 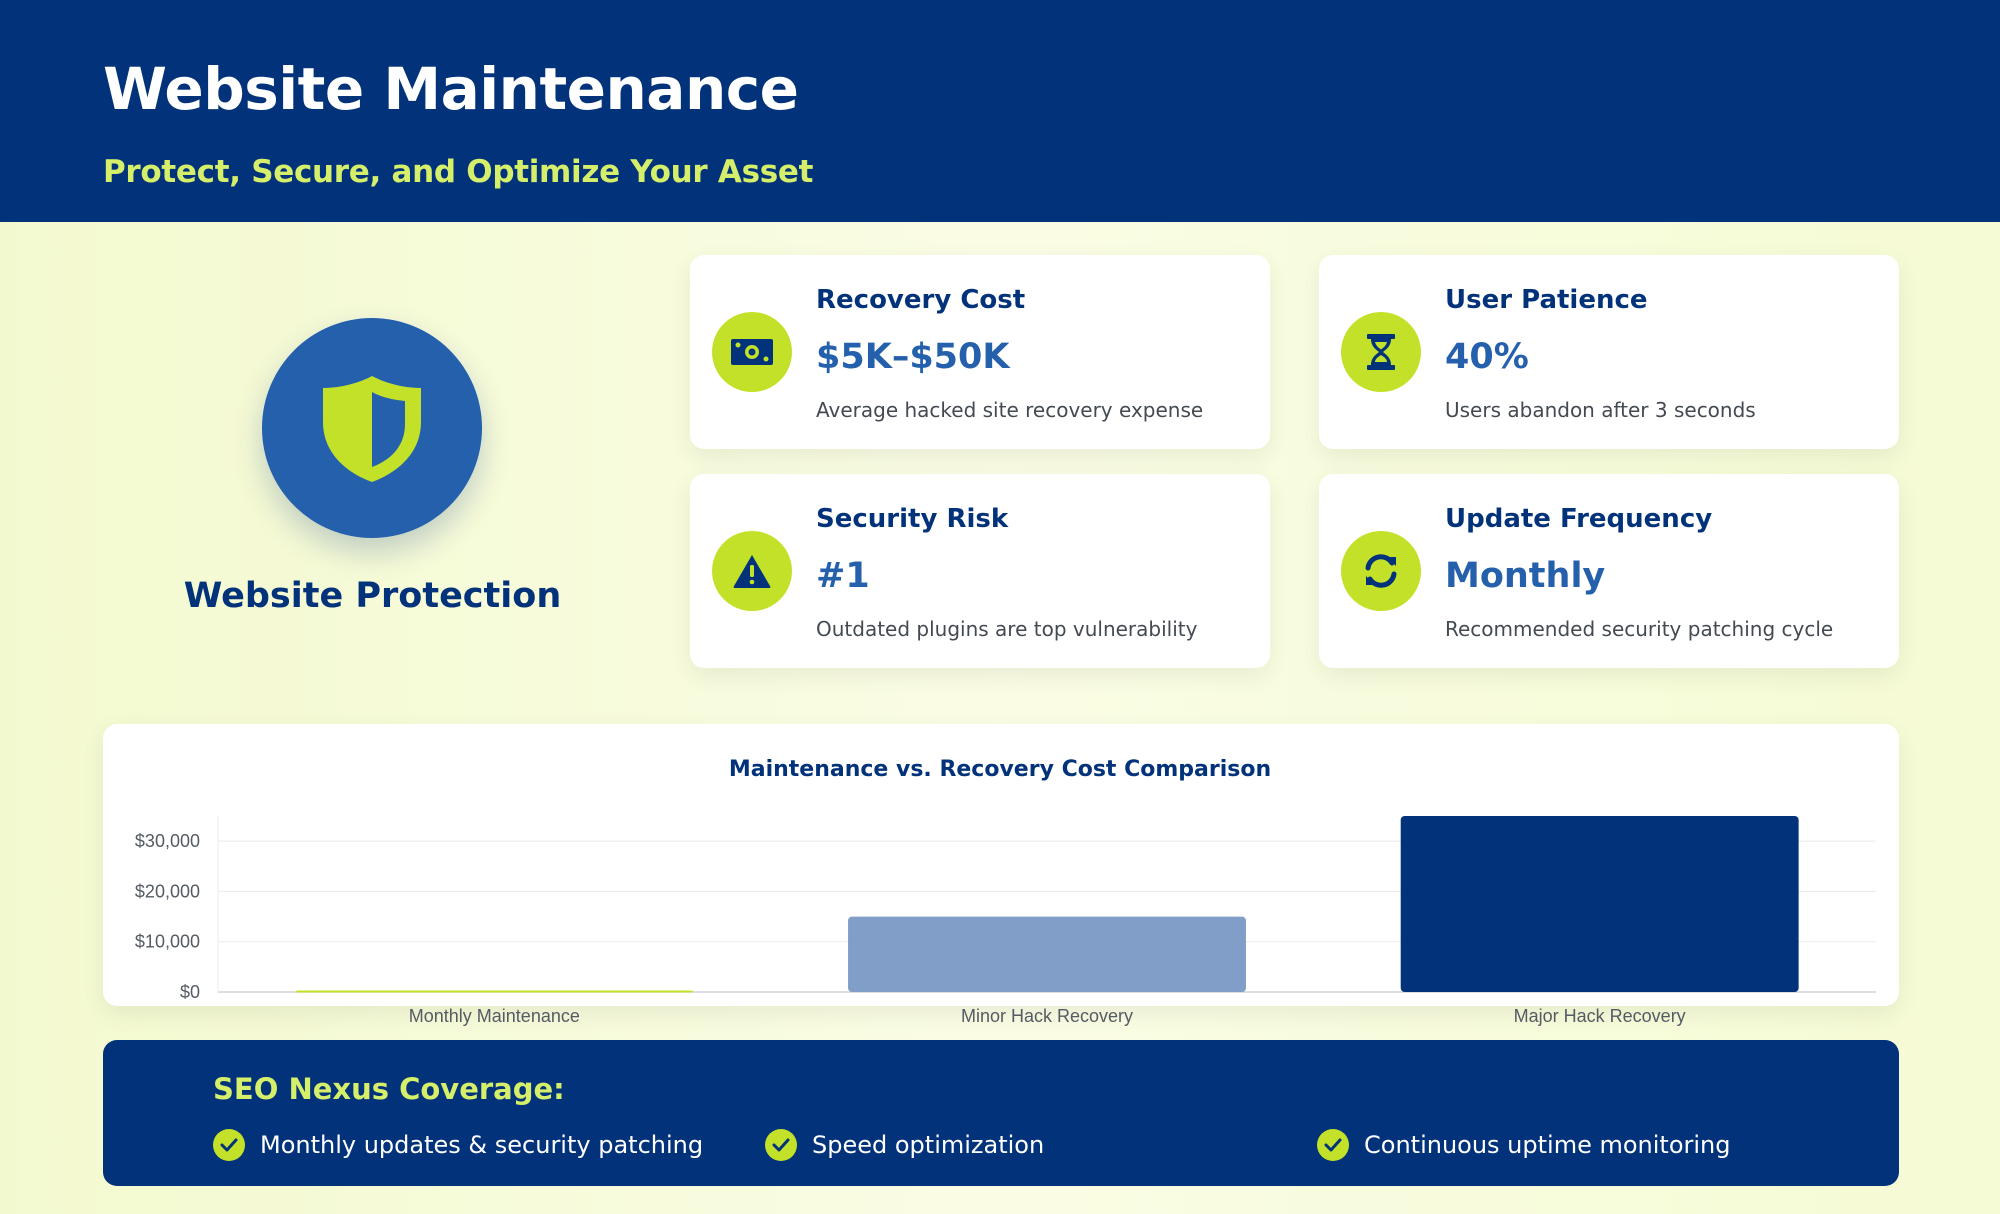 What do you see at coordinates (451, 89) in the screenshot?
I see `page-title: Website Maintenance` at bounding box center [451, 89].